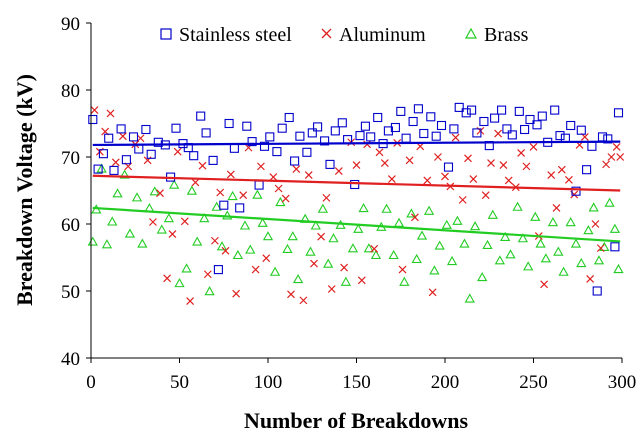  Describe the element at coordinates (24, 190) in the screenshot. I see `y-axis-title: Breakdown Voltage (kV)` at that location.